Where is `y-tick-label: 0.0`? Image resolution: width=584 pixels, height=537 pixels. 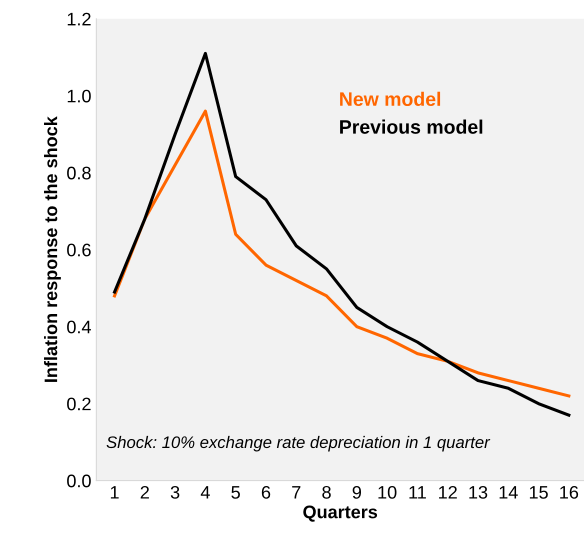
y-tick-label: 0.0 is located at coordinates (79, 481).